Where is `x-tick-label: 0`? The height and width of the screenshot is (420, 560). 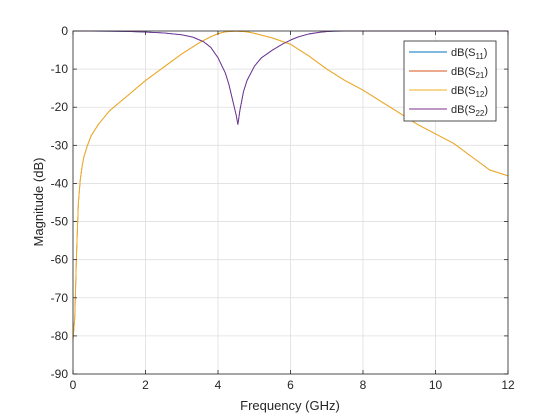 x-tick-label: 0 is located at coordinates (73, 385).